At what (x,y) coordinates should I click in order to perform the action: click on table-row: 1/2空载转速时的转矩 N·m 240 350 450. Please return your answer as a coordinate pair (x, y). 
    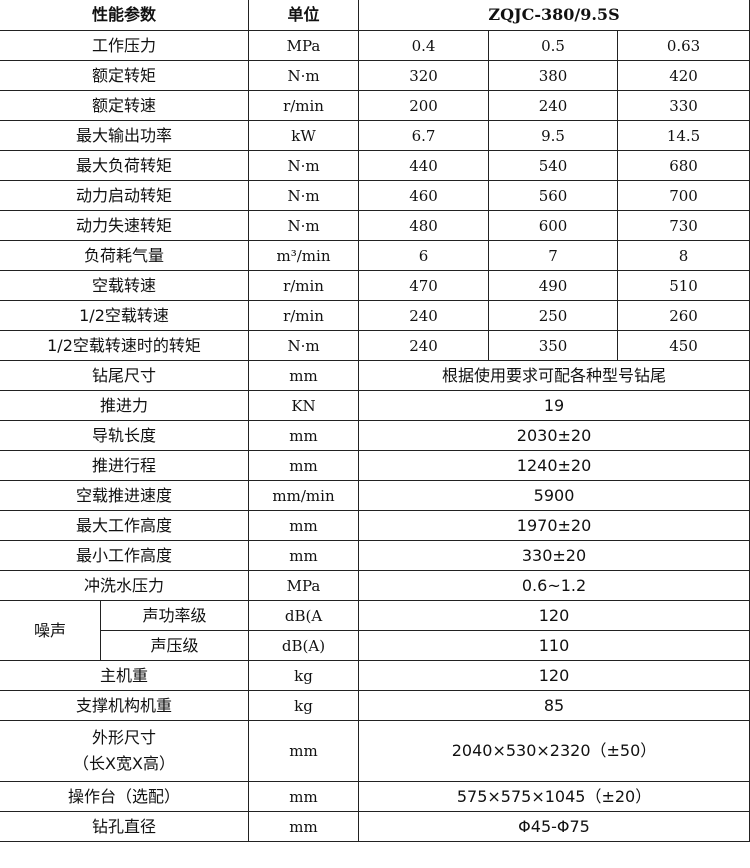
    Looking at the image, I should click on (375, 345).